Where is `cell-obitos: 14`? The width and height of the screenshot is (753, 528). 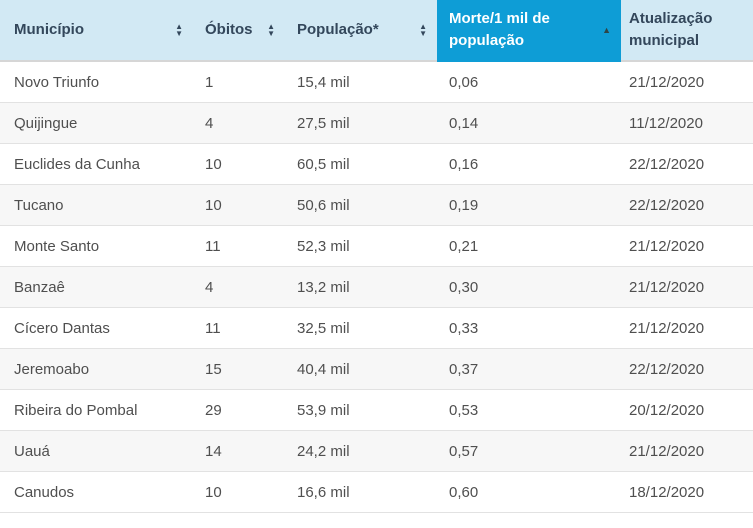 cell-obitos: 14 is located at coordinates (239, 451).